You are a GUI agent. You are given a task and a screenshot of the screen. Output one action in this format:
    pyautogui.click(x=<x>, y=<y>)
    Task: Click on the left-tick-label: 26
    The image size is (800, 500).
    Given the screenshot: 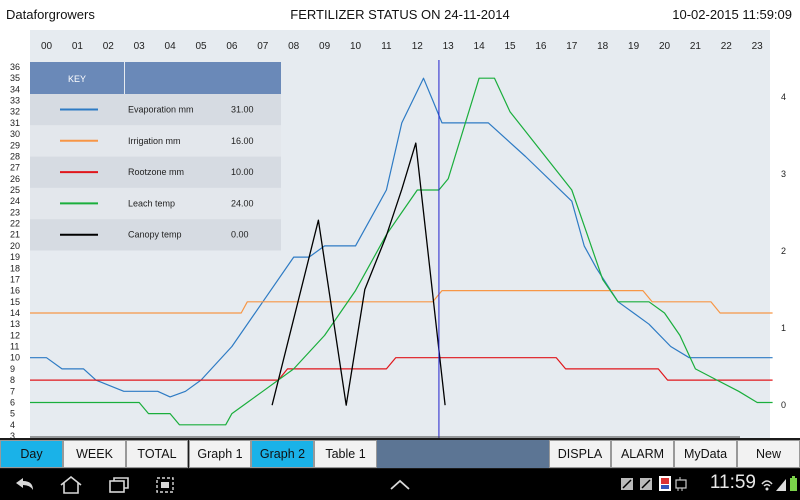 What is the action you would take?
    pyautogui.click(x=15, y=179)
    